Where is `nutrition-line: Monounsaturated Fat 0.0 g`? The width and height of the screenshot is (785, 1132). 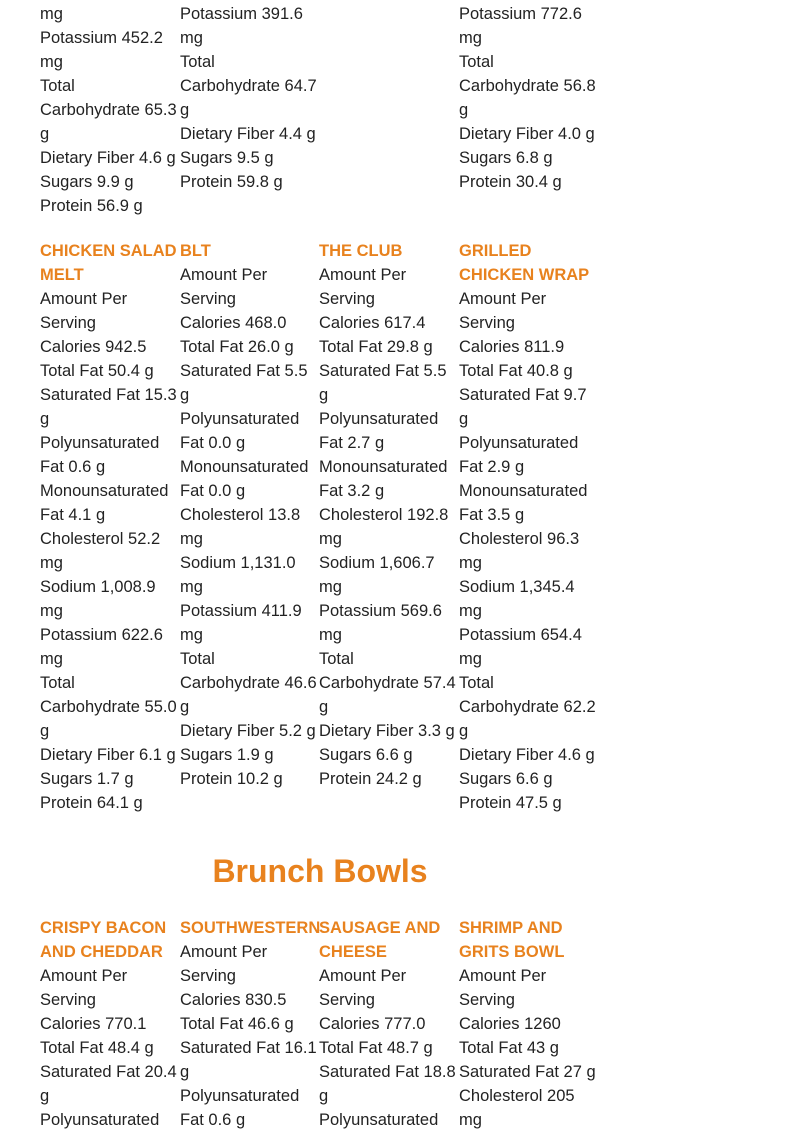 nutrition-line: Monounsaturated Fat 0.0 g is located at coordinates (244, 479).